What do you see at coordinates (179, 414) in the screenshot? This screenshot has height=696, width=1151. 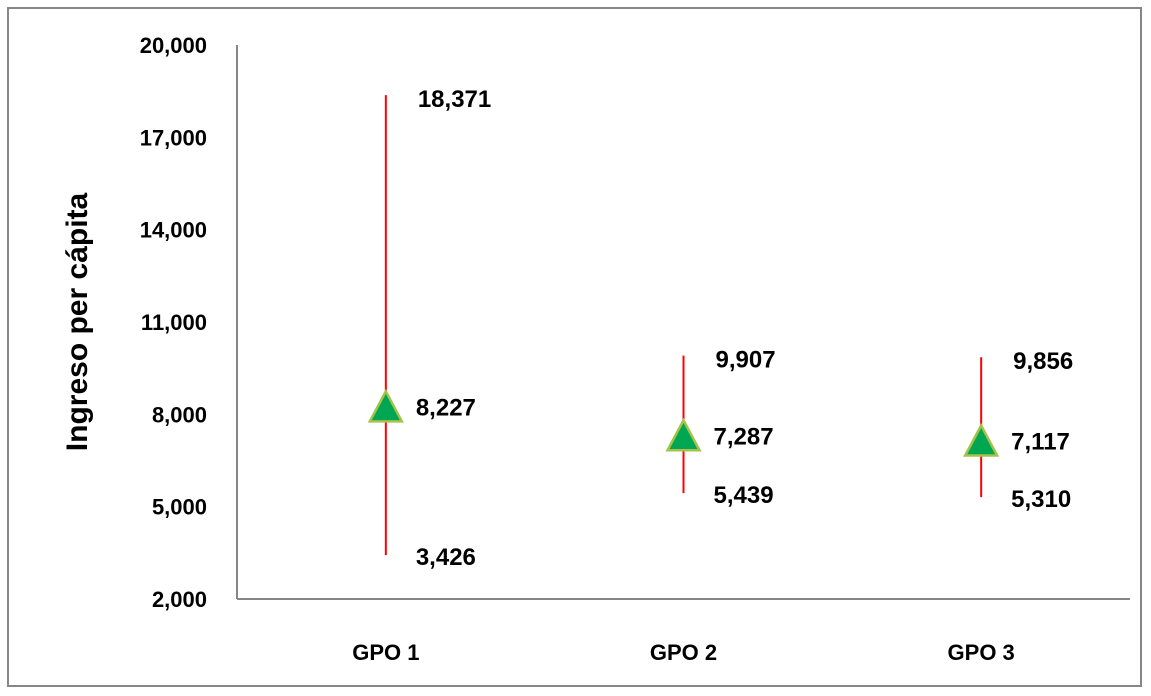 I see `y-tick-label: 8,000` at bounding box center [179, 414].